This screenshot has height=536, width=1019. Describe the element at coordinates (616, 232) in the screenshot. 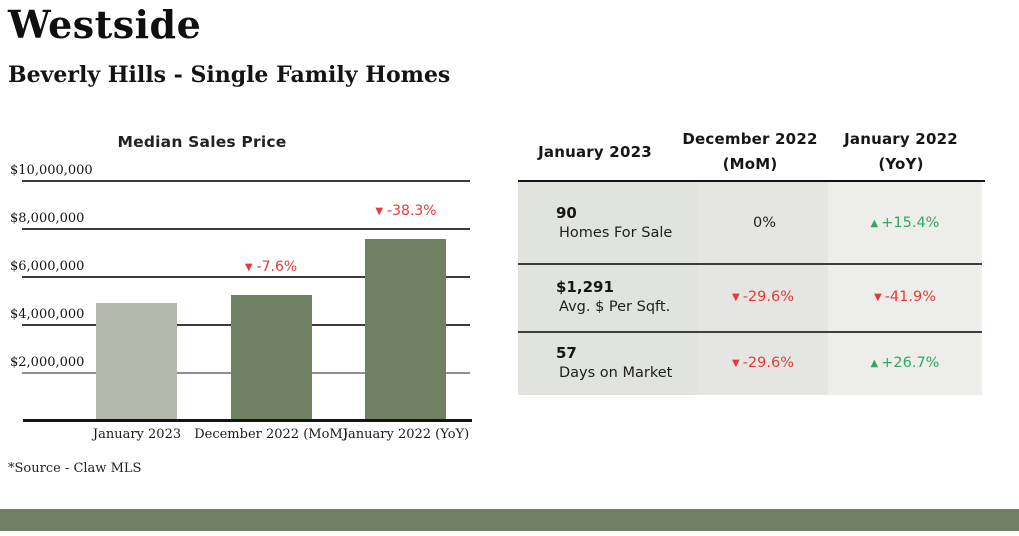

I see `metric-label: Homes For Sale` at that location.